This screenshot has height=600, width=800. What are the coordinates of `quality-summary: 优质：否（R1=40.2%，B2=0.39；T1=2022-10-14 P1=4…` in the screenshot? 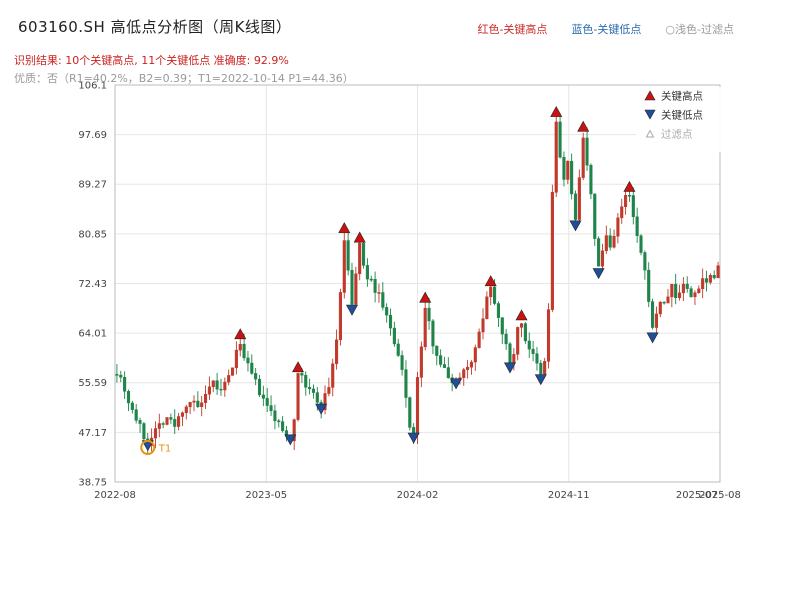 It's located at (184, 78).